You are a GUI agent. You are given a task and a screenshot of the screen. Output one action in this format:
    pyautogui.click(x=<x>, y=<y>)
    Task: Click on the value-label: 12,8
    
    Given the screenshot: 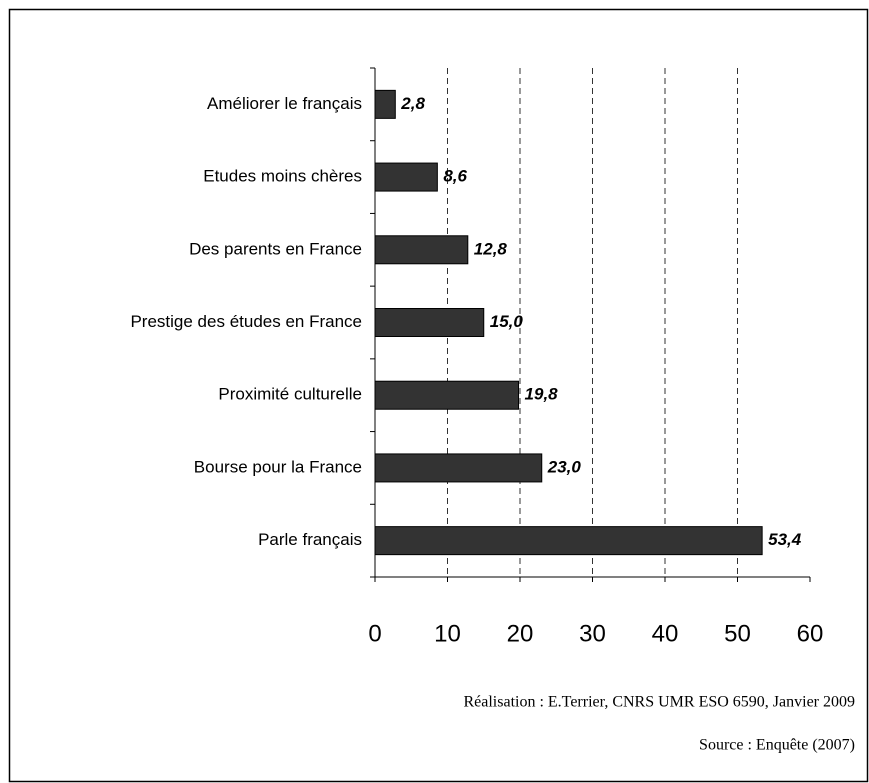 What is the action you would take?
    pyautogui.click(x=491, y=248)
    